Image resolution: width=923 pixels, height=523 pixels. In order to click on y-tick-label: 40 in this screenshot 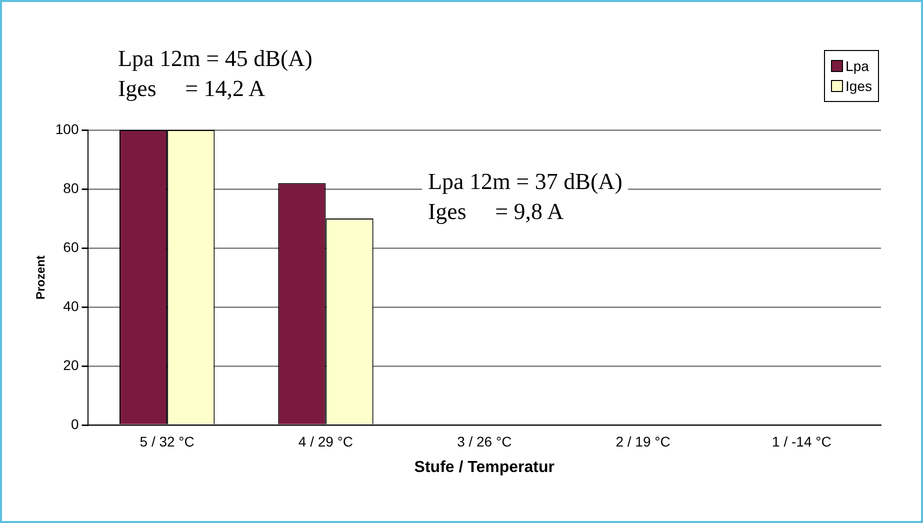, I will do `click(71, 306)`.